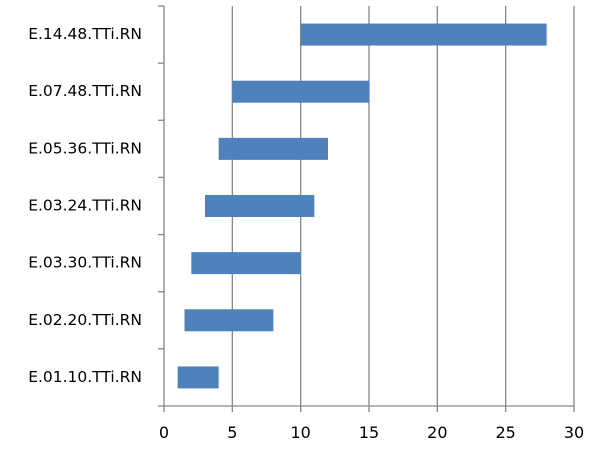 The height and width of the screenshot is (454, 589). Describe the element at coordinates (246, 263) in the screenshot. I see `bar-E.03.30.TTi.RN` at that location.